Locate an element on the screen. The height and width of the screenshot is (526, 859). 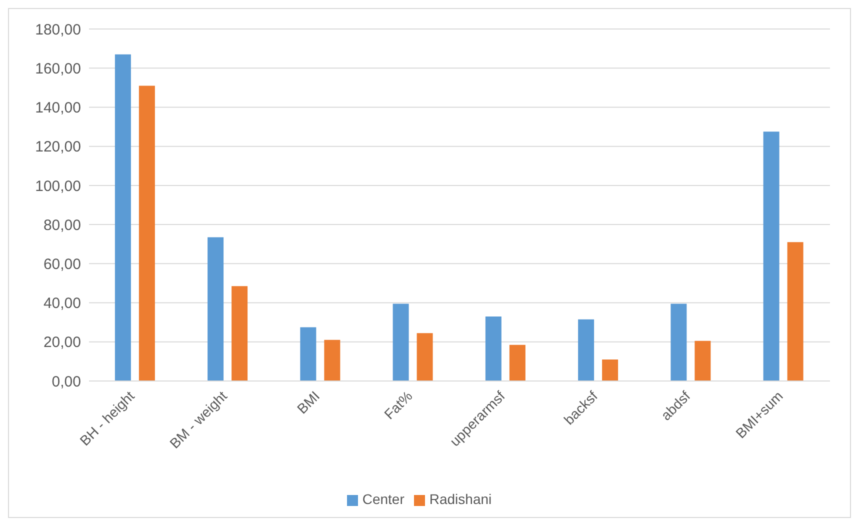
legend-label: Radishani is located at coordinates (460, 499).